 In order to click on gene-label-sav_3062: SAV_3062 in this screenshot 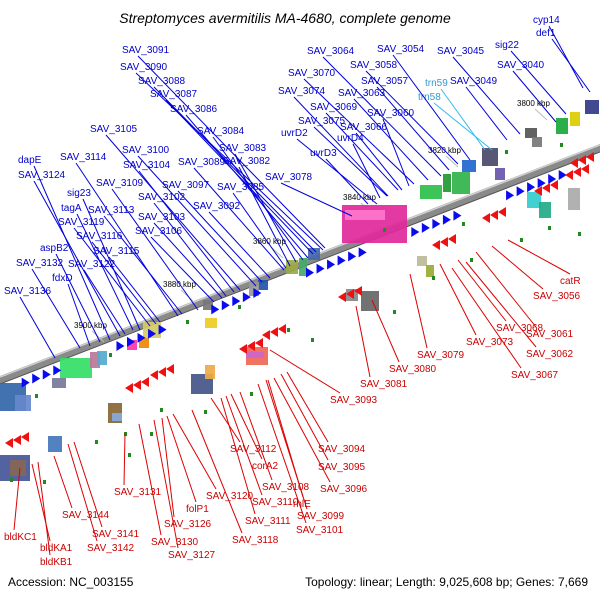, I will do `click(550, 354)`.